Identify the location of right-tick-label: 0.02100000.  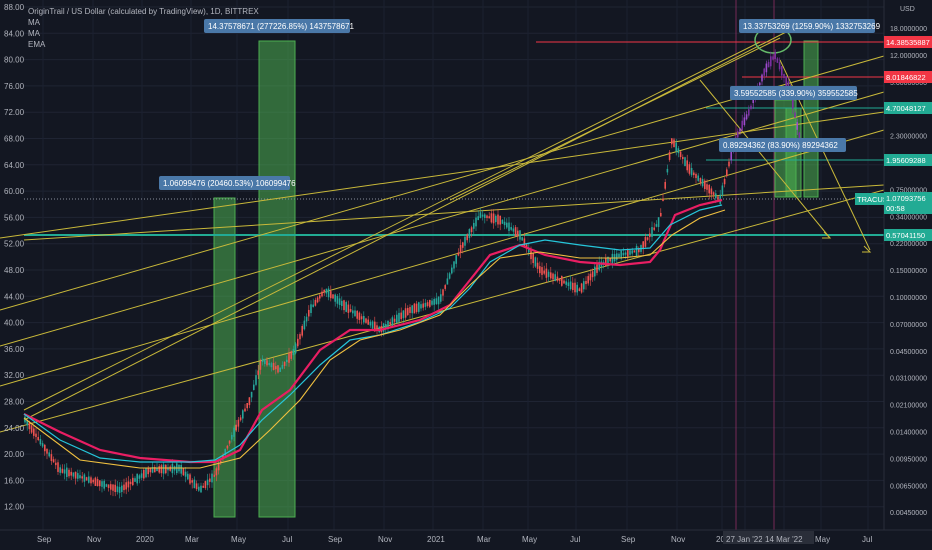
(908, 406).